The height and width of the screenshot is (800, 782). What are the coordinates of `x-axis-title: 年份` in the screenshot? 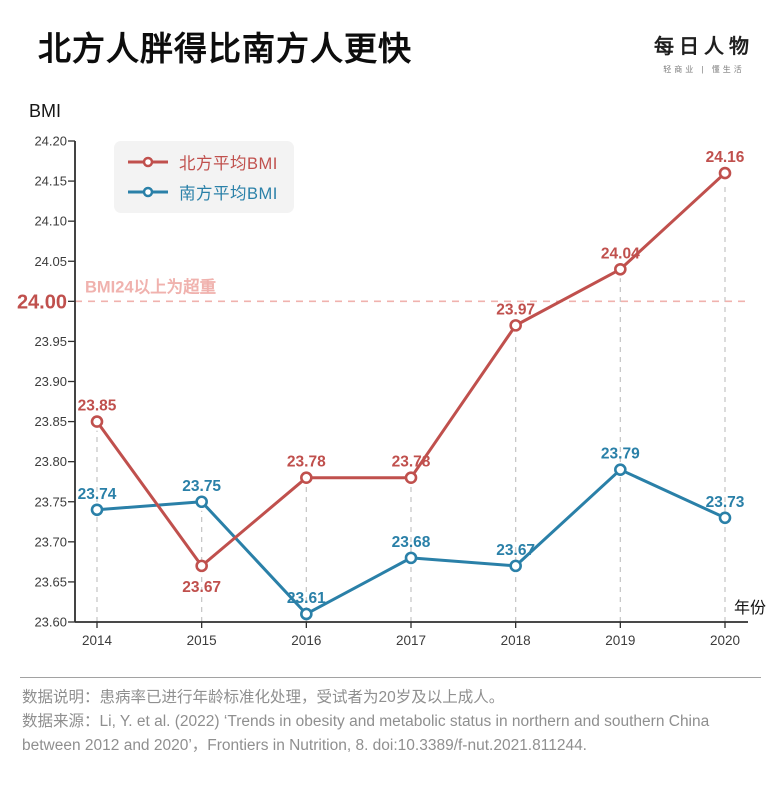 It's located at (750, 608).